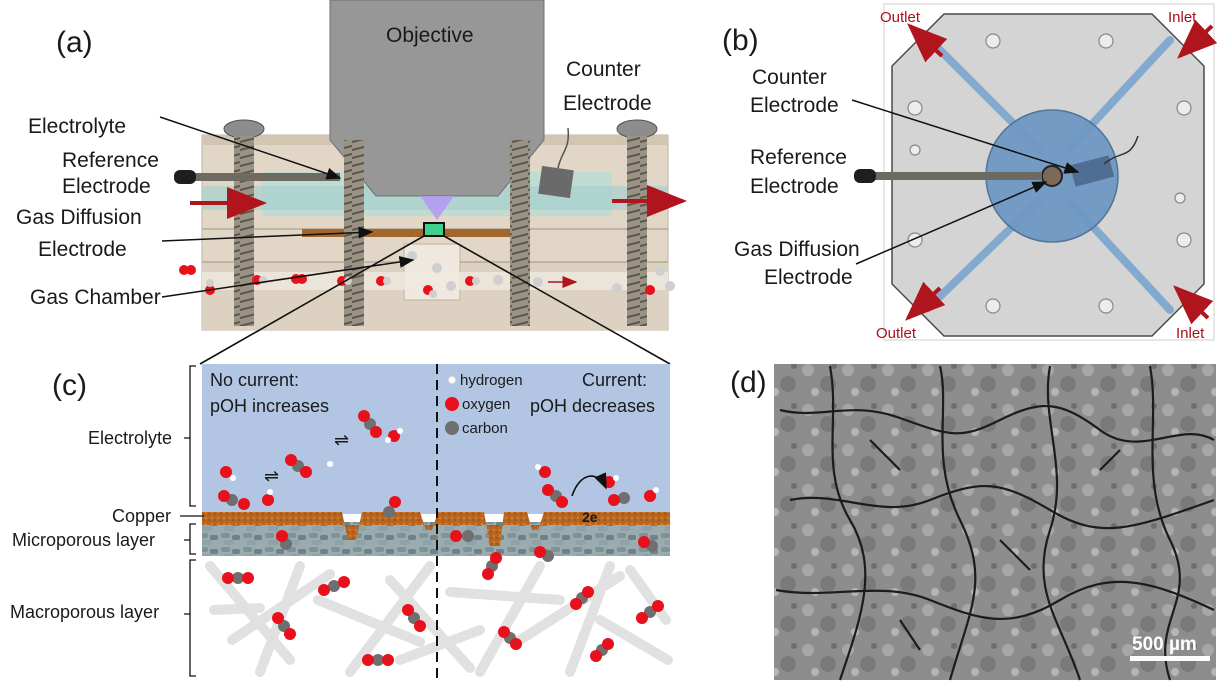 The image size is (1220, 681). I want to click on counter-electrode-label-line2: Electrode, so click(607, 103).